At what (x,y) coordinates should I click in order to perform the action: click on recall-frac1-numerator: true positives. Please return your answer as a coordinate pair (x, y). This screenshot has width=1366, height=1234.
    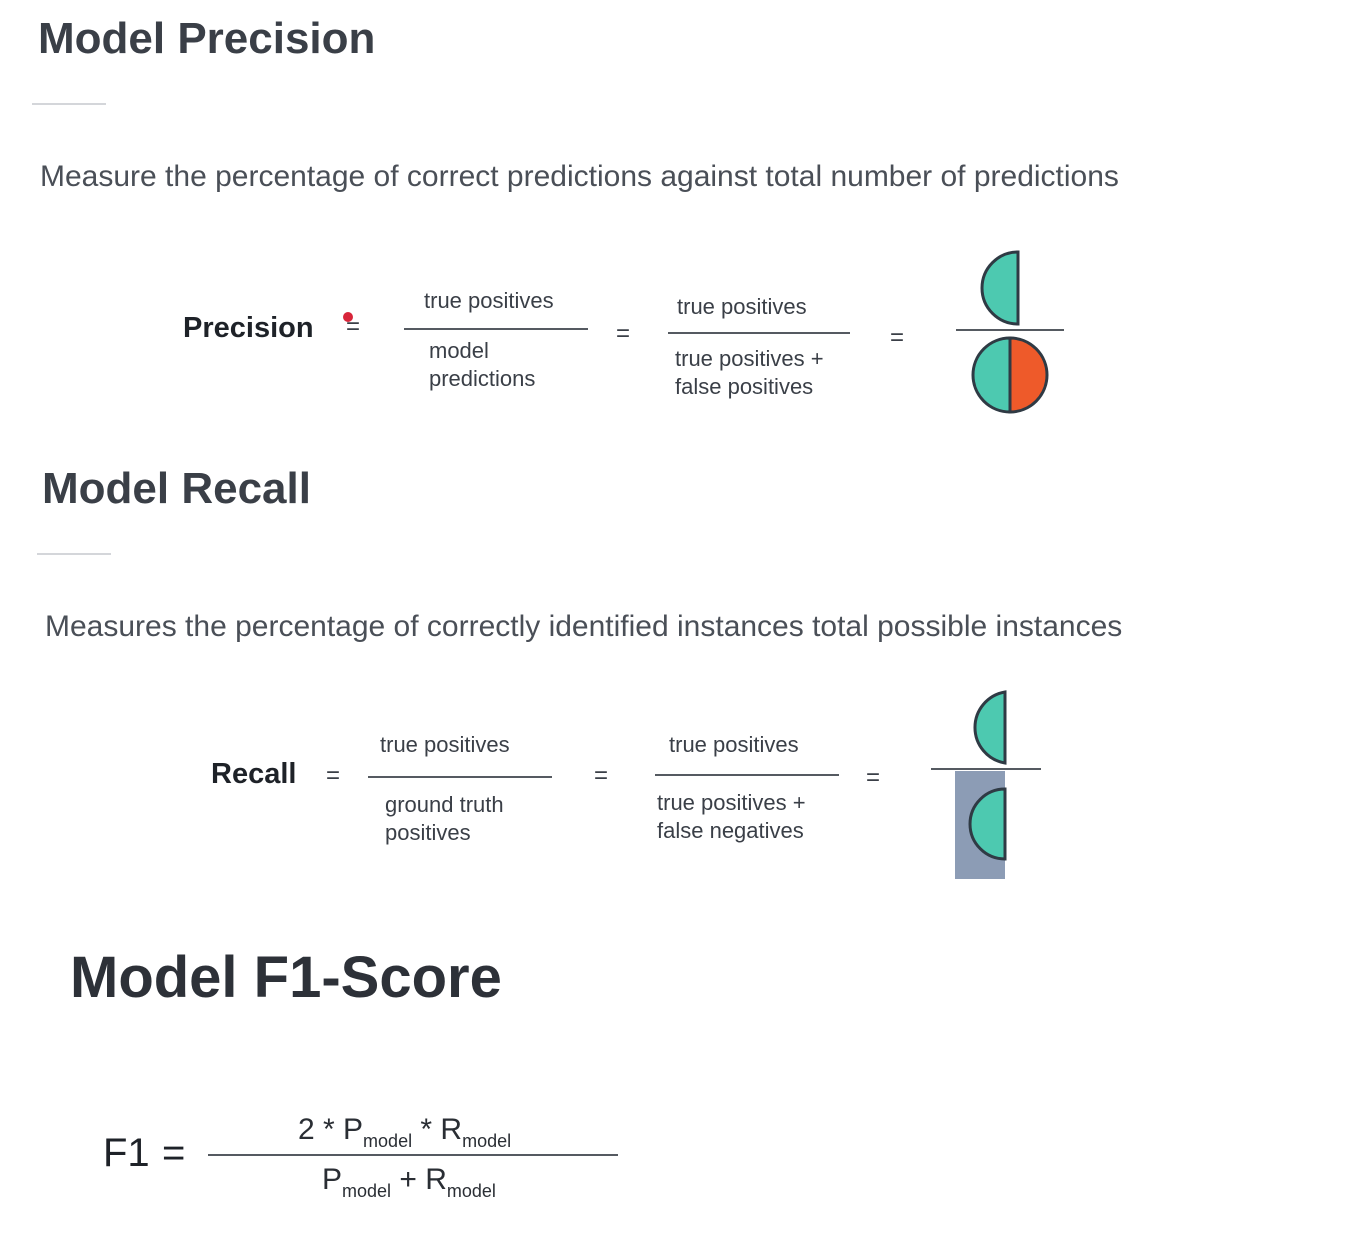
    Looking at the image, I should click on (445, 744).